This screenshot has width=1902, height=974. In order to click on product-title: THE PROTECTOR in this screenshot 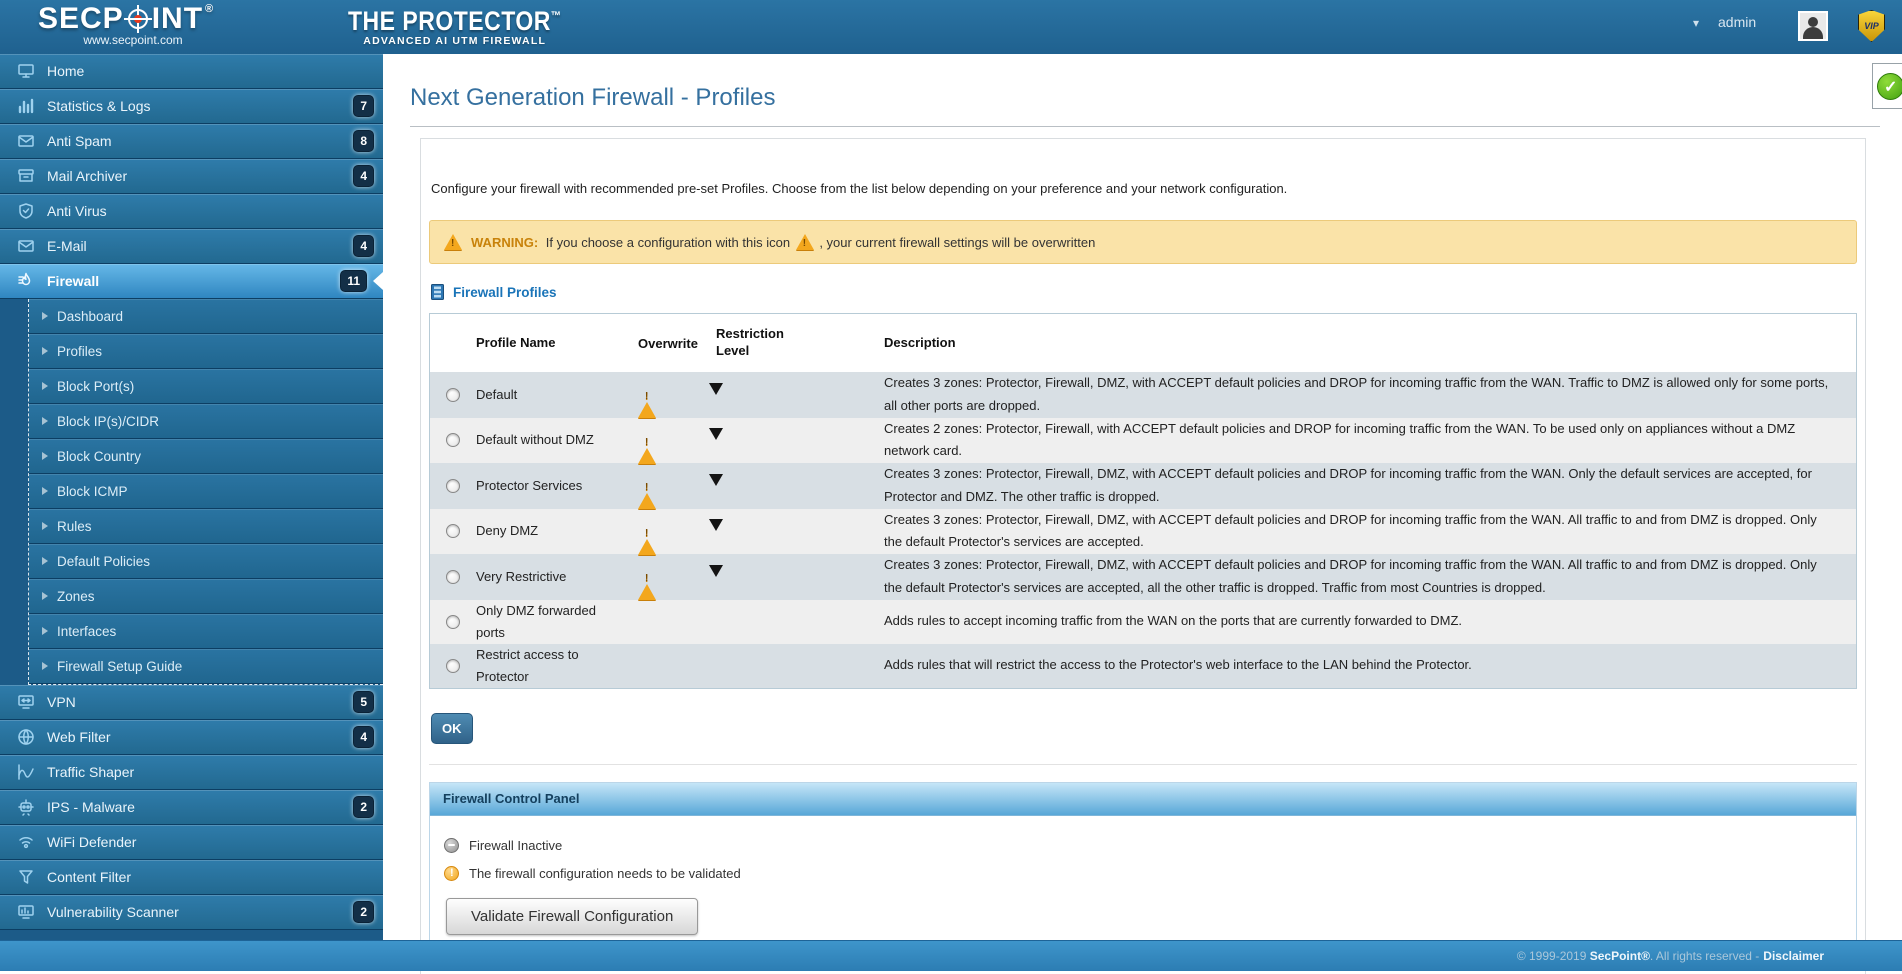, I will do `click(449, 20)`.